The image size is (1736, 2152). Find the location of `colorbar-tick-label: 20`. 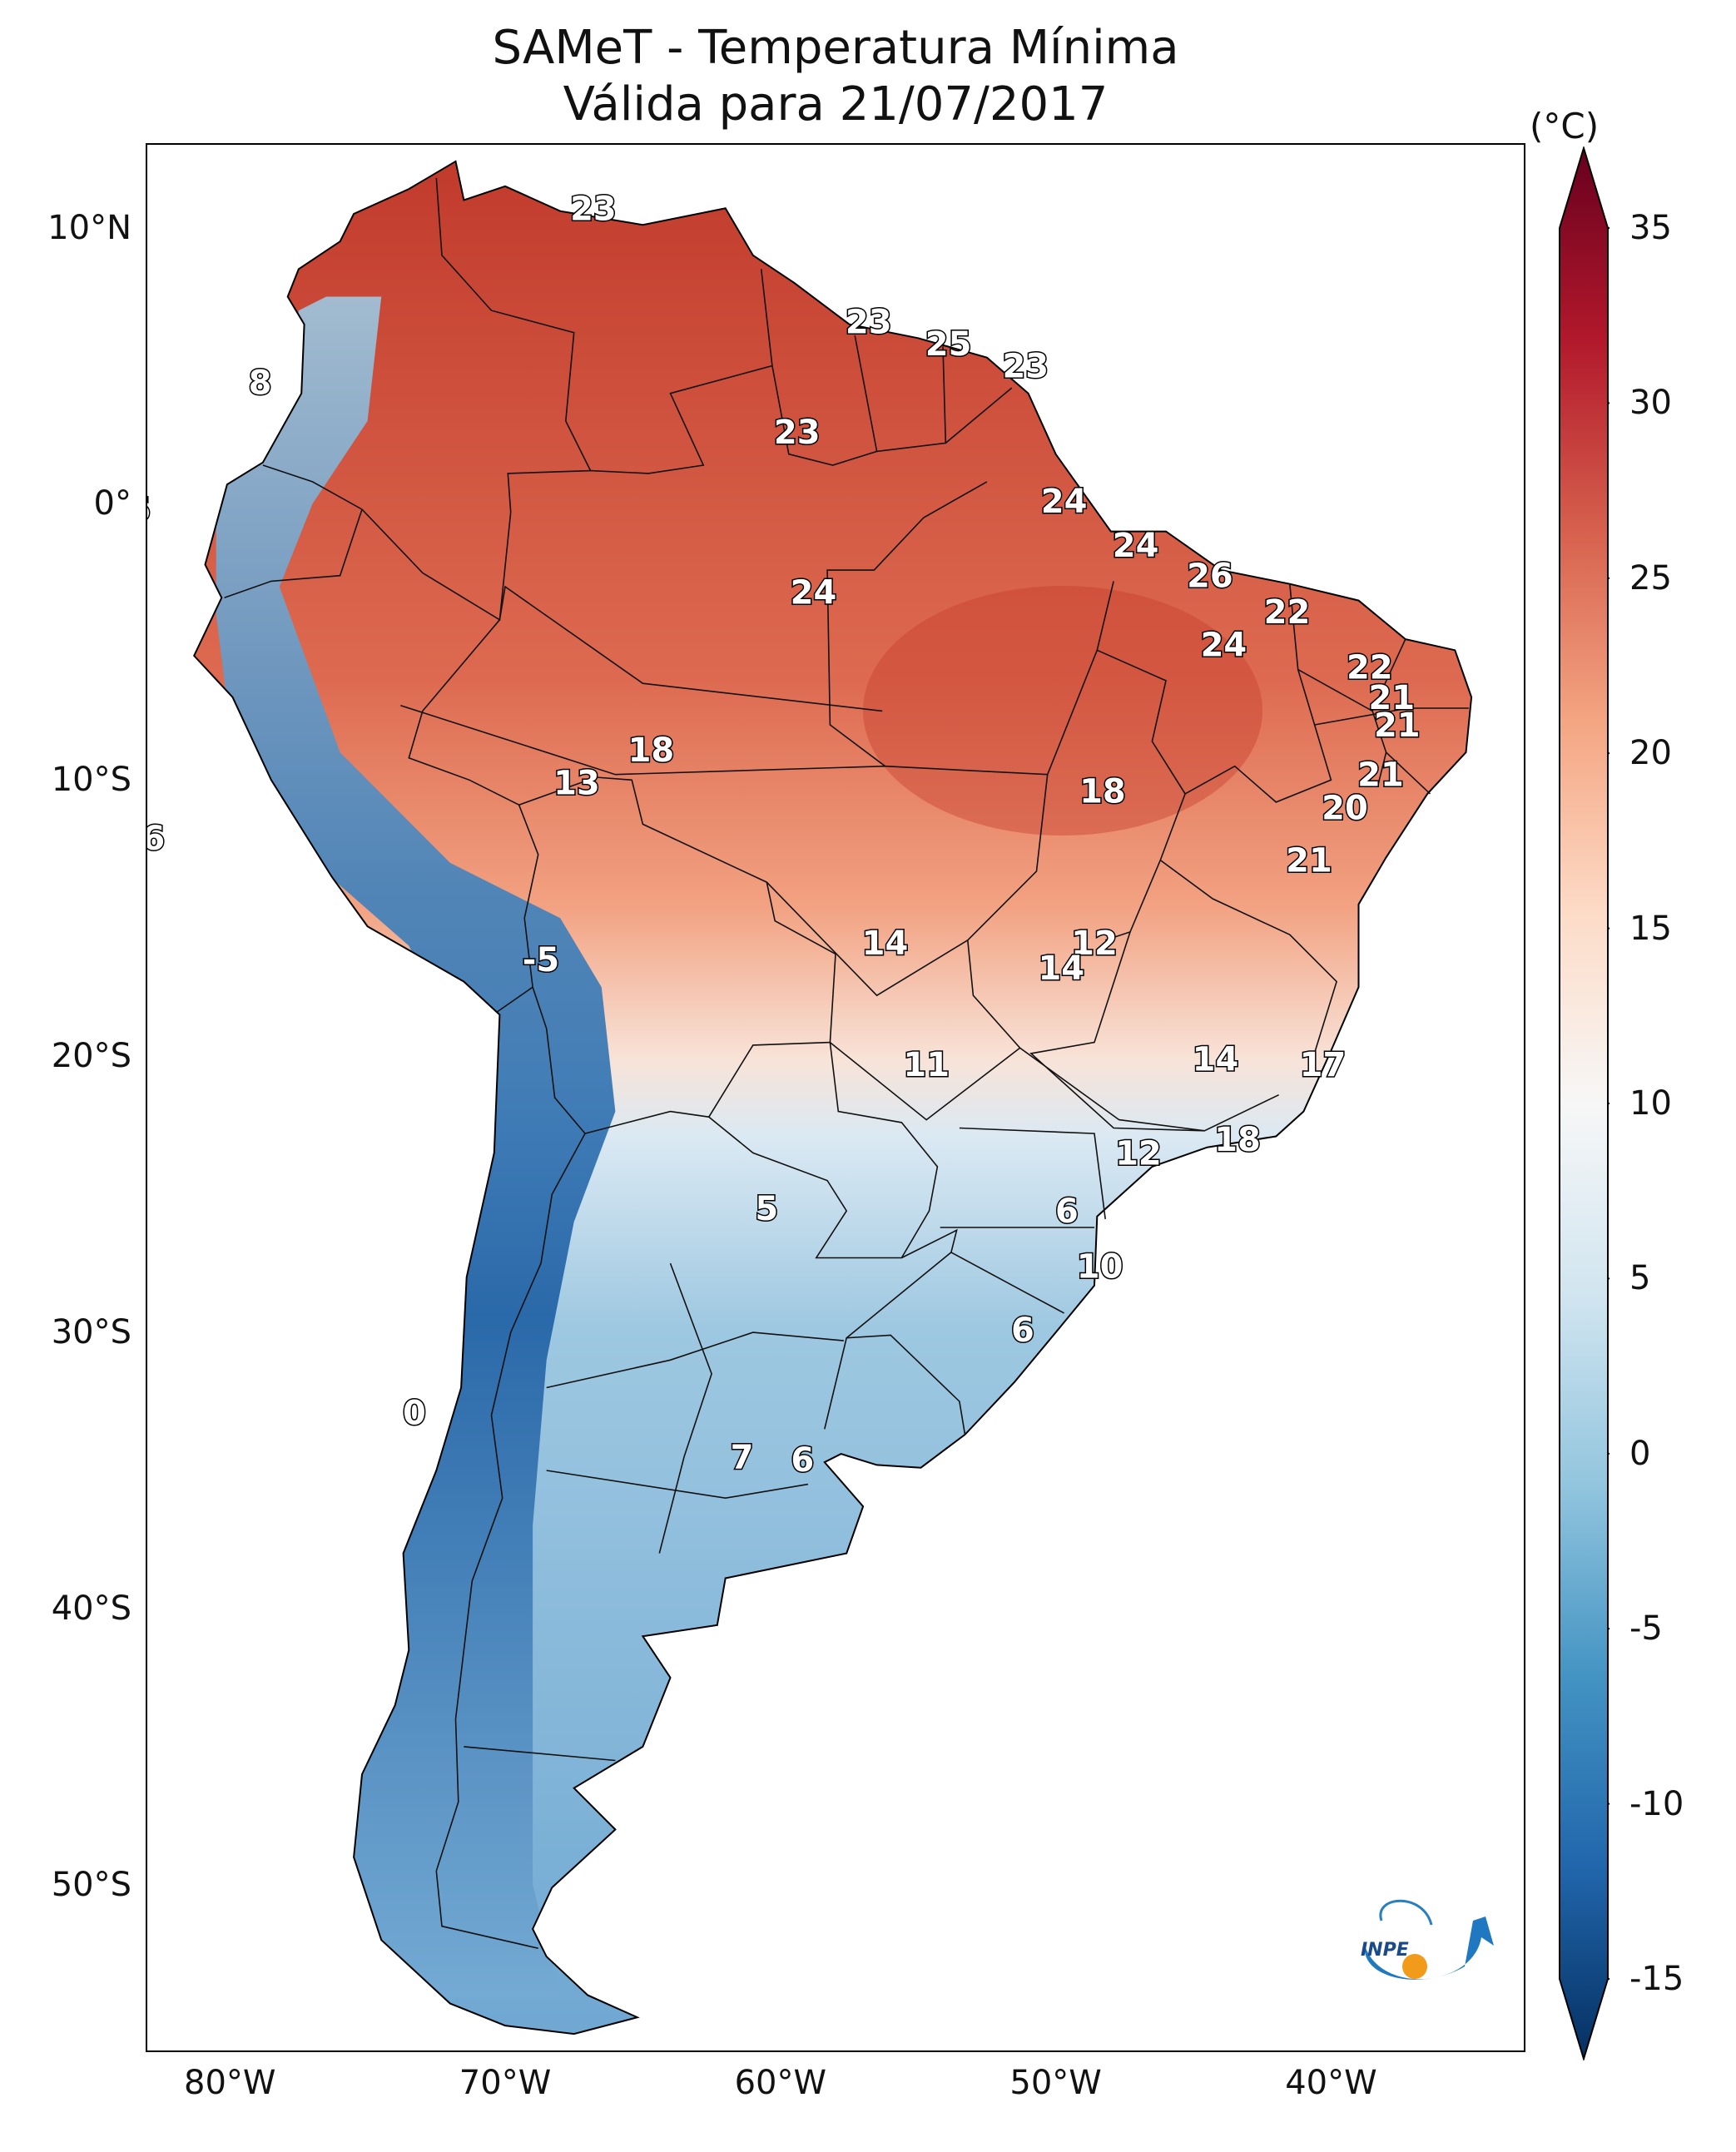

colorbar-tick-label: 20 is located at coordinates (1651, 753).